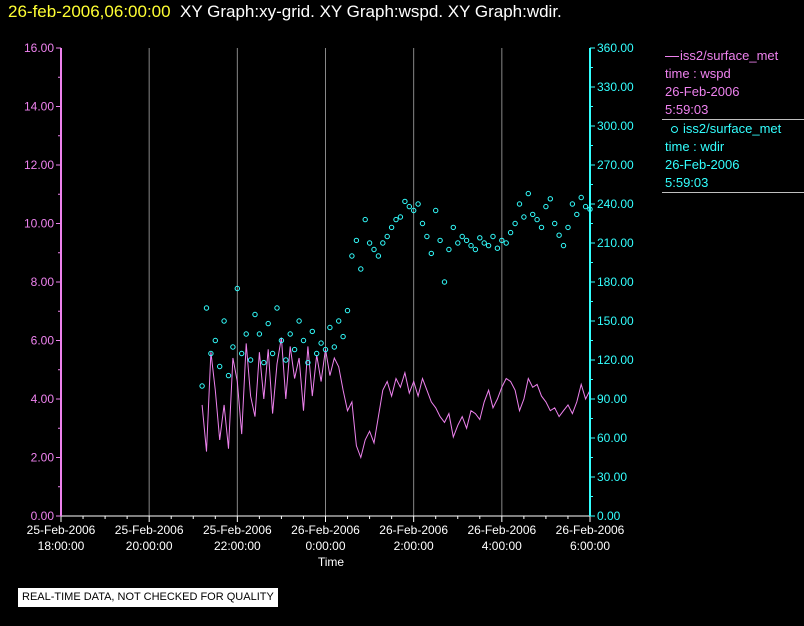 The width and height of the screenshot is (804, 626). Describe the element at coordinates (615, 126) in the screenshot. I see `right-y-tick-label: 300.00` at that location.